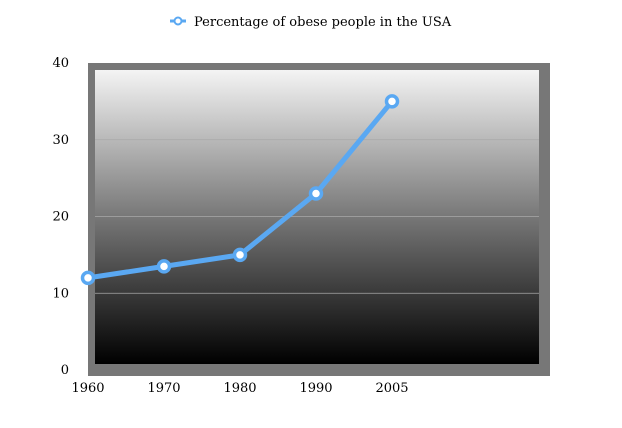  Describe the element at coordinates (391, 388) in the screenshot. I see `x-tick-label: 2005` at that location.